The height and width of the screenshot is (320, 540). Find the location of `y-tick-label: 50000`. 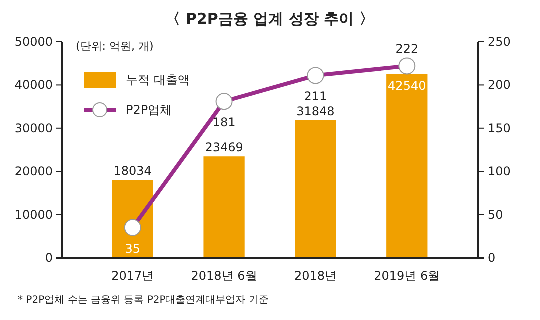

y-tick-label: 50000 is located at coordinates (33, 42).